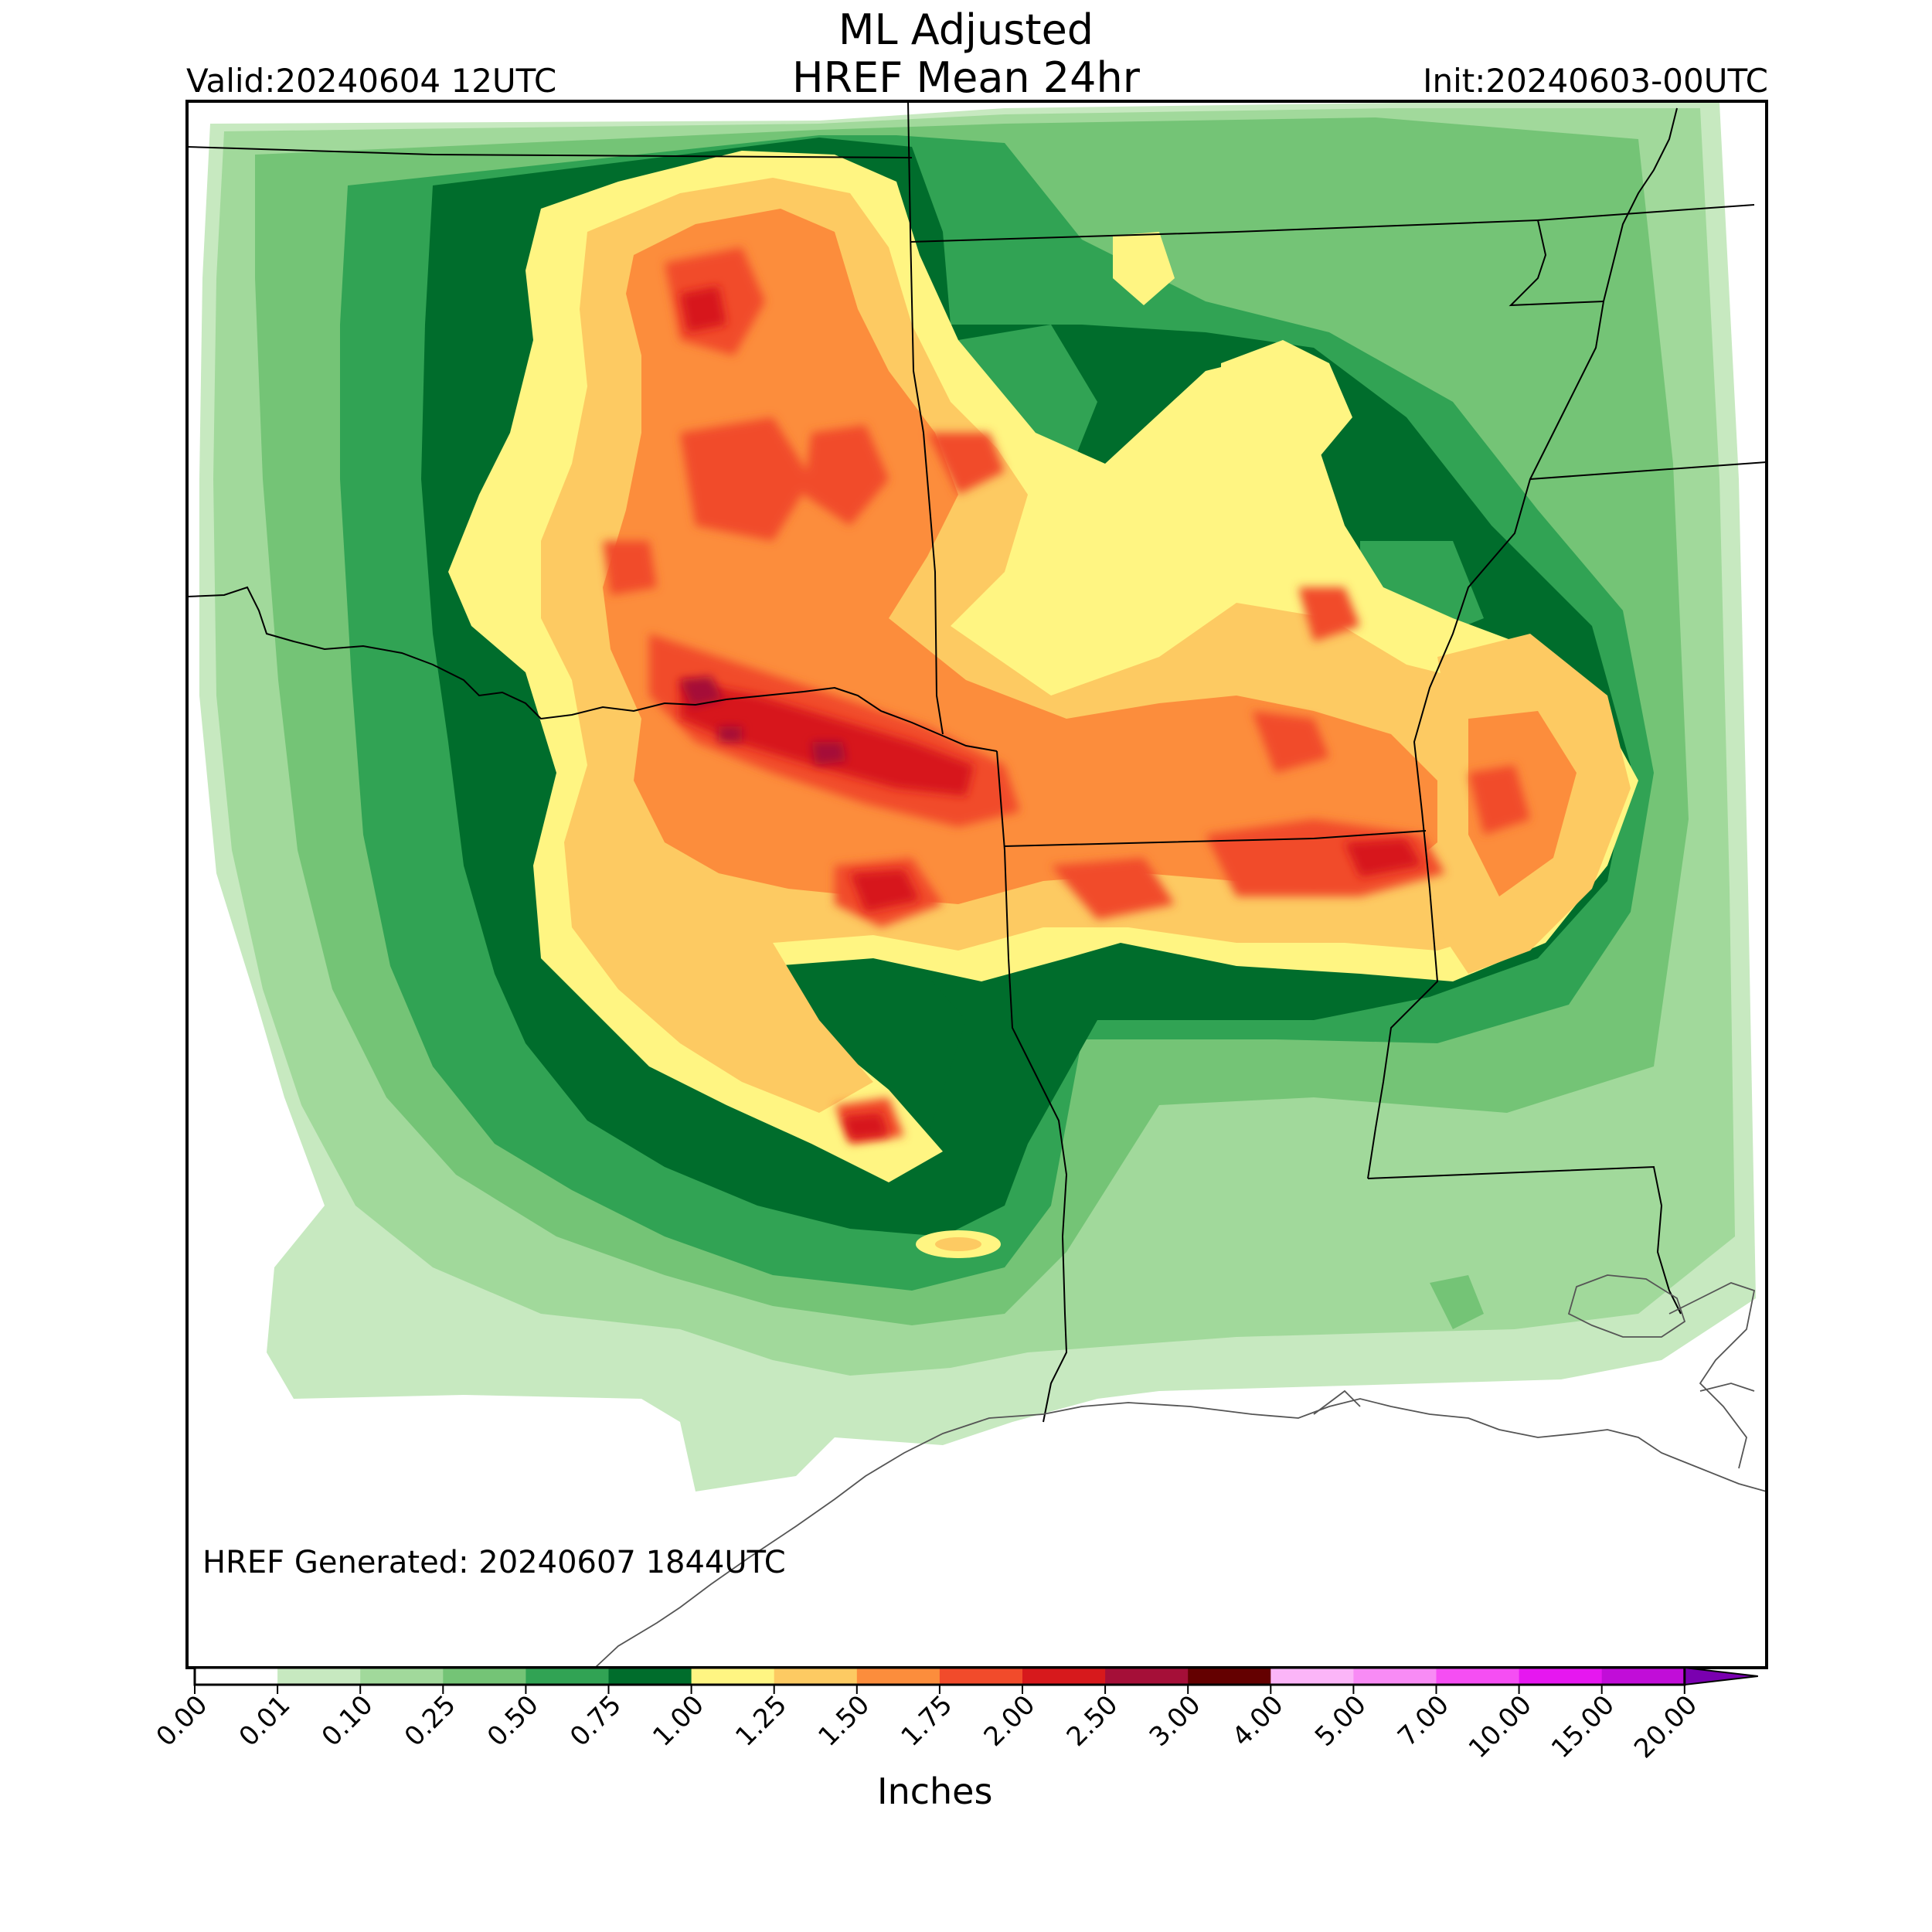  Describe the element at coordinates (1721, 1676) in the screenshot. I see `colorbar-extend-arrow` at that location.